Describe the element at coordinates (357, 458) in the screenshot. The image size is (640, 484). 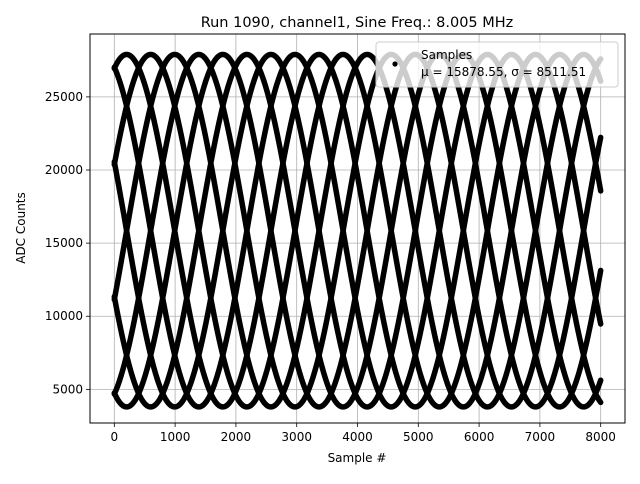
I see `x-axis-label: Sample #` at that location.